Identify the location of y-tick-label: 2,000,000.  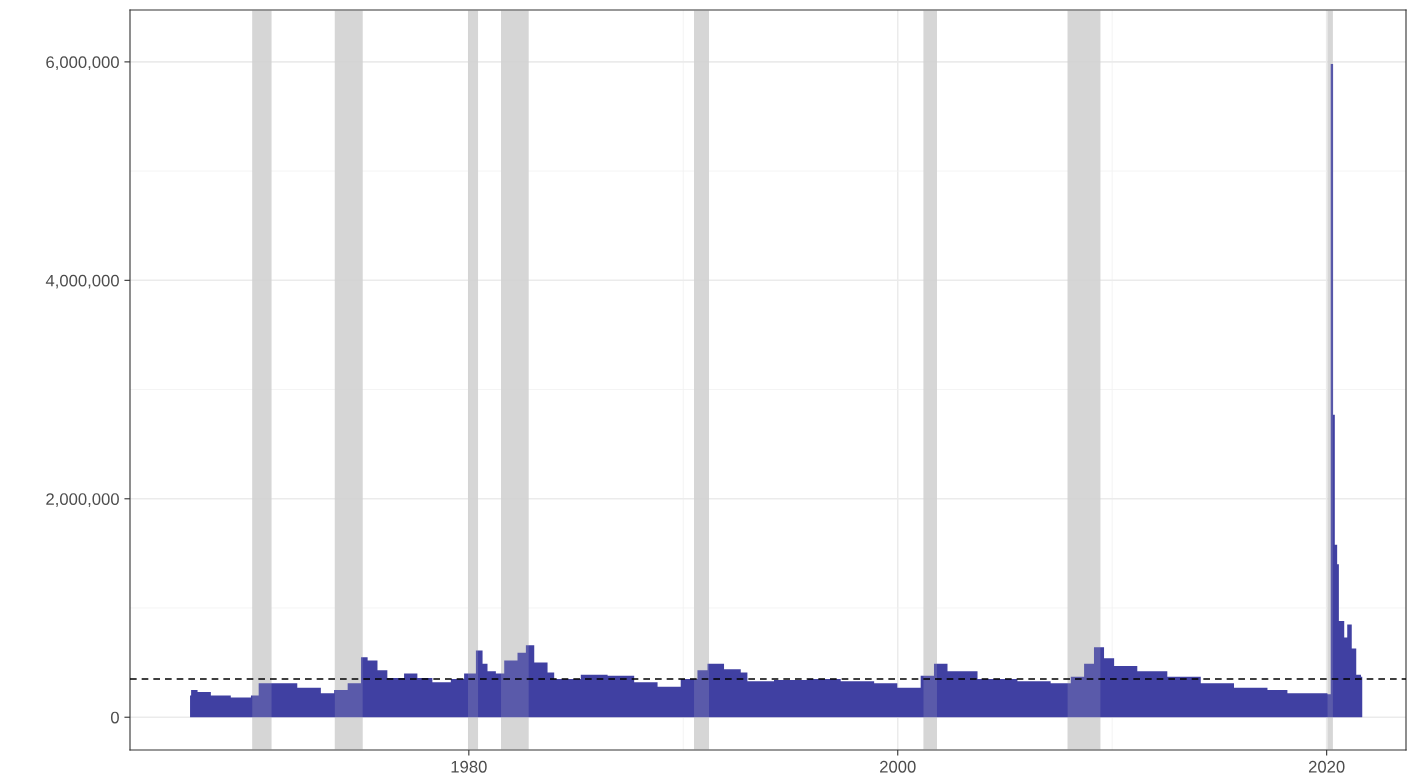
(82, 500).